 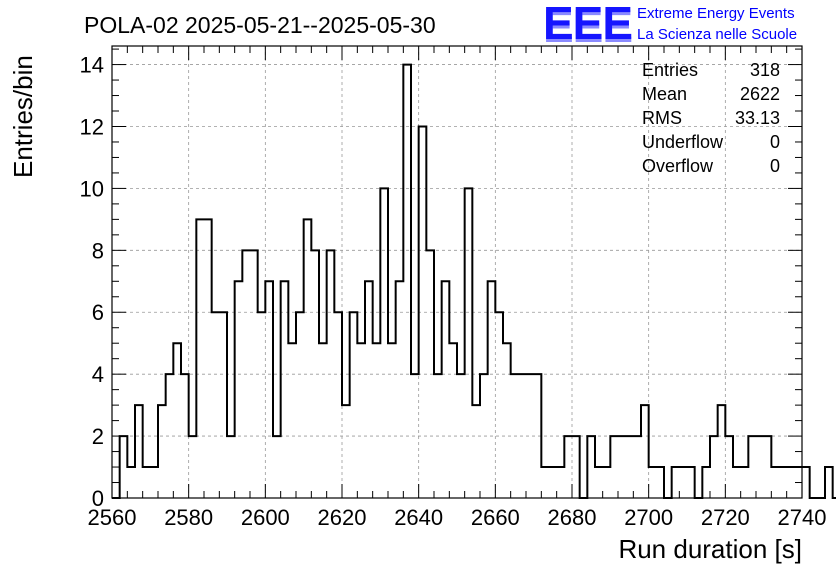 What do you see at coordinates (670, 70) in the screenshot?
I see `stat-key: Entries` at bounding box center [670, 70].